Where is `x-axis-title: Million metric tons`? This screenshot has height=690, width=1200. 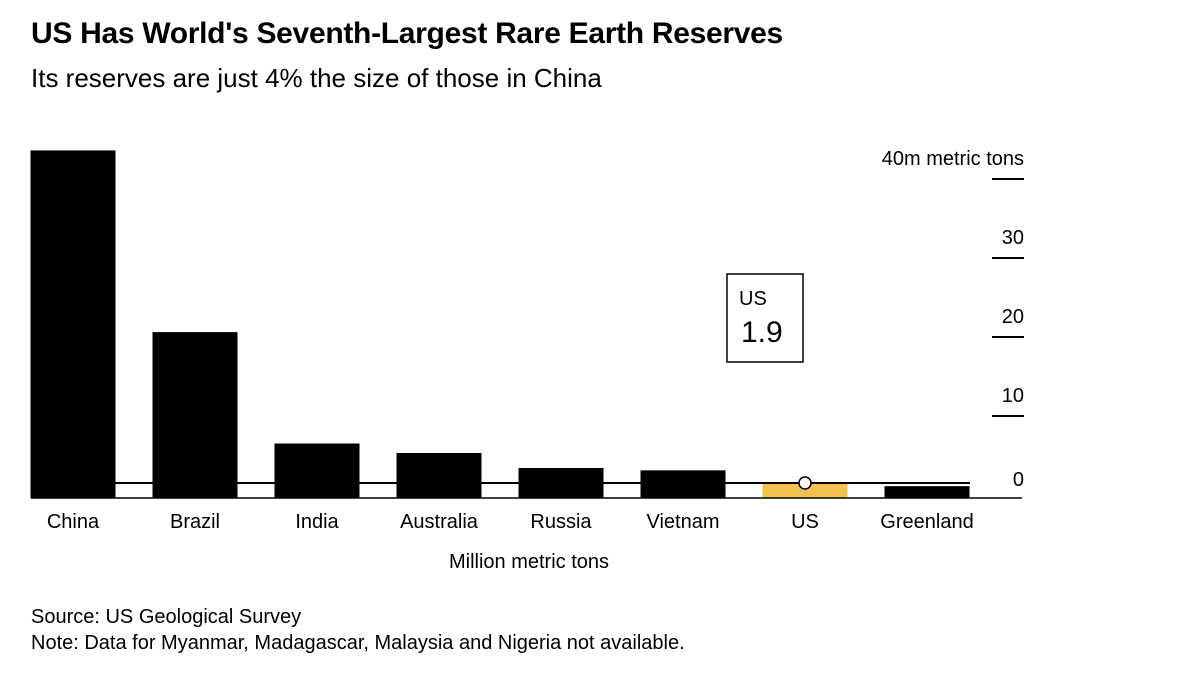 x-axis-title: Million metric tons is located at coordinates (529, 562).